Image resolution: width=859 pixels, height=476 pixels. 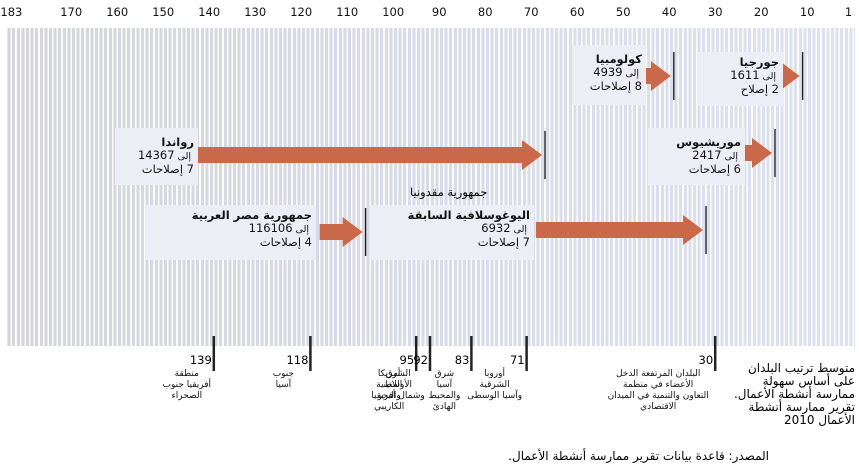 I want to click on axis-tick-label: 40, so click(x=669, y=12).